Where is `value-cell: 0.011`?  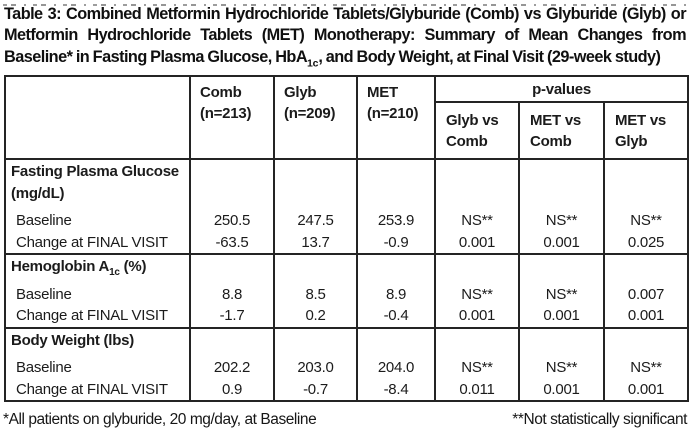 value-cell: 0.011 is located at coordinates (477, 390).